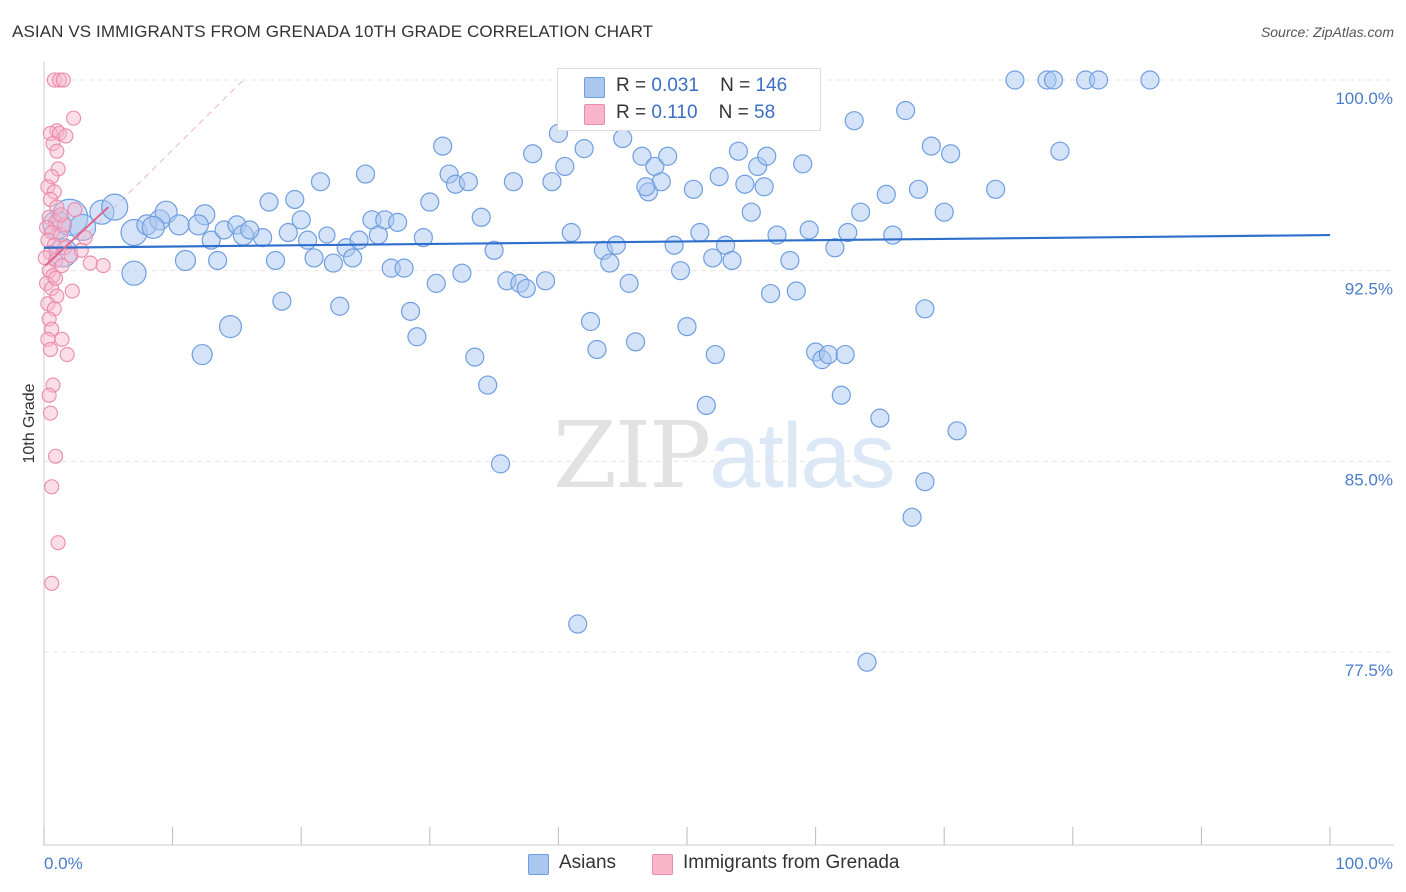  I want to click on asians-swatch, so click(594, 87).